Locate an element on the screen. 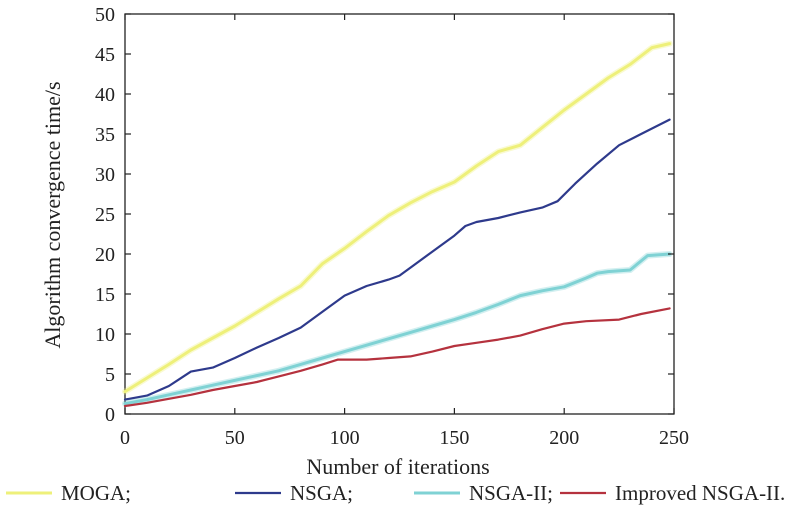  y-axis-title: Algorithm convergence time/s is located at coordinates (52, 214).